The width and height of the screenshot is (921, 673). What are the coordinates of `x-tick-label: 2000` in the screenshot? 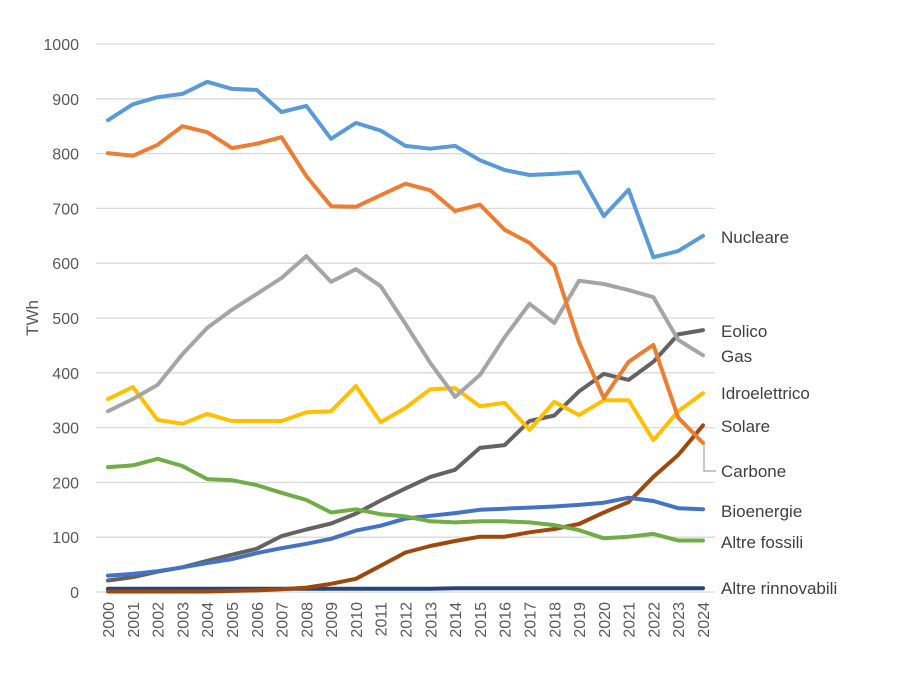 It's located at (109, 620).